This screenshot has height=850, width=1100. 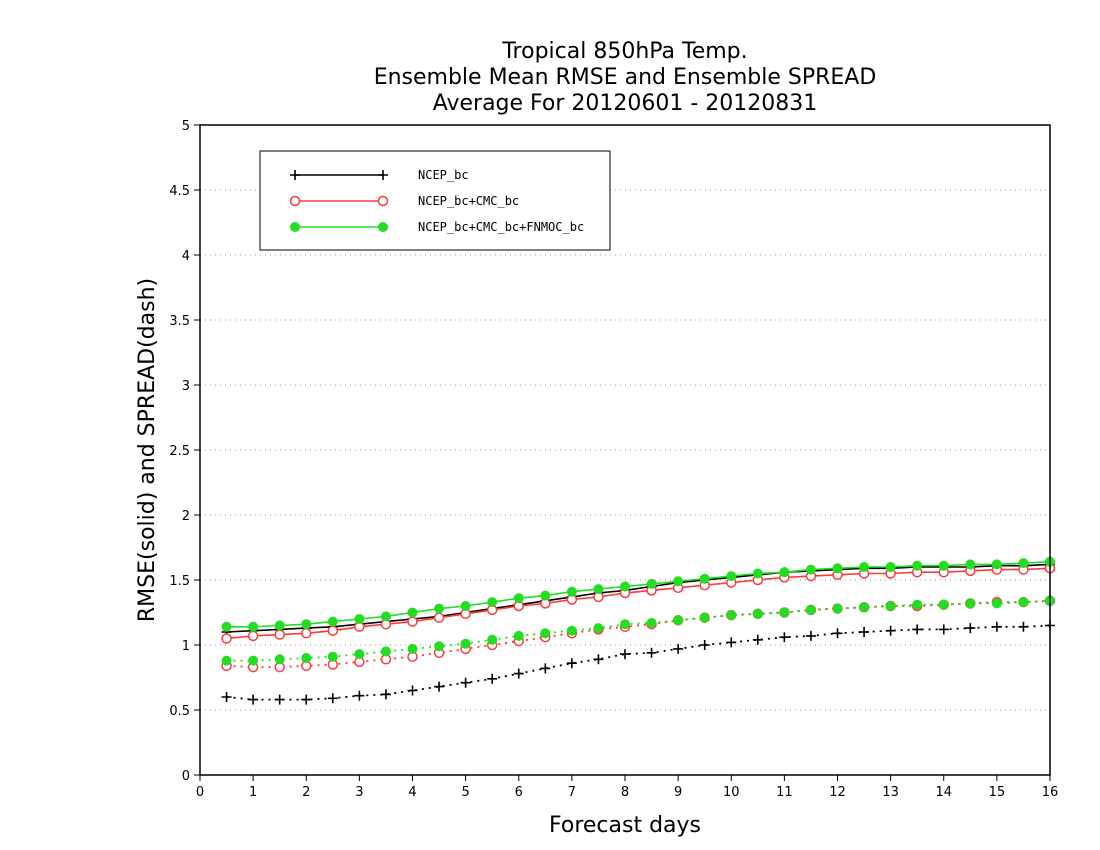 What do you see at coordinates (731, 792) in the screenshot?
I see `x-tick-label: 10` at bounding box center [731, 792].